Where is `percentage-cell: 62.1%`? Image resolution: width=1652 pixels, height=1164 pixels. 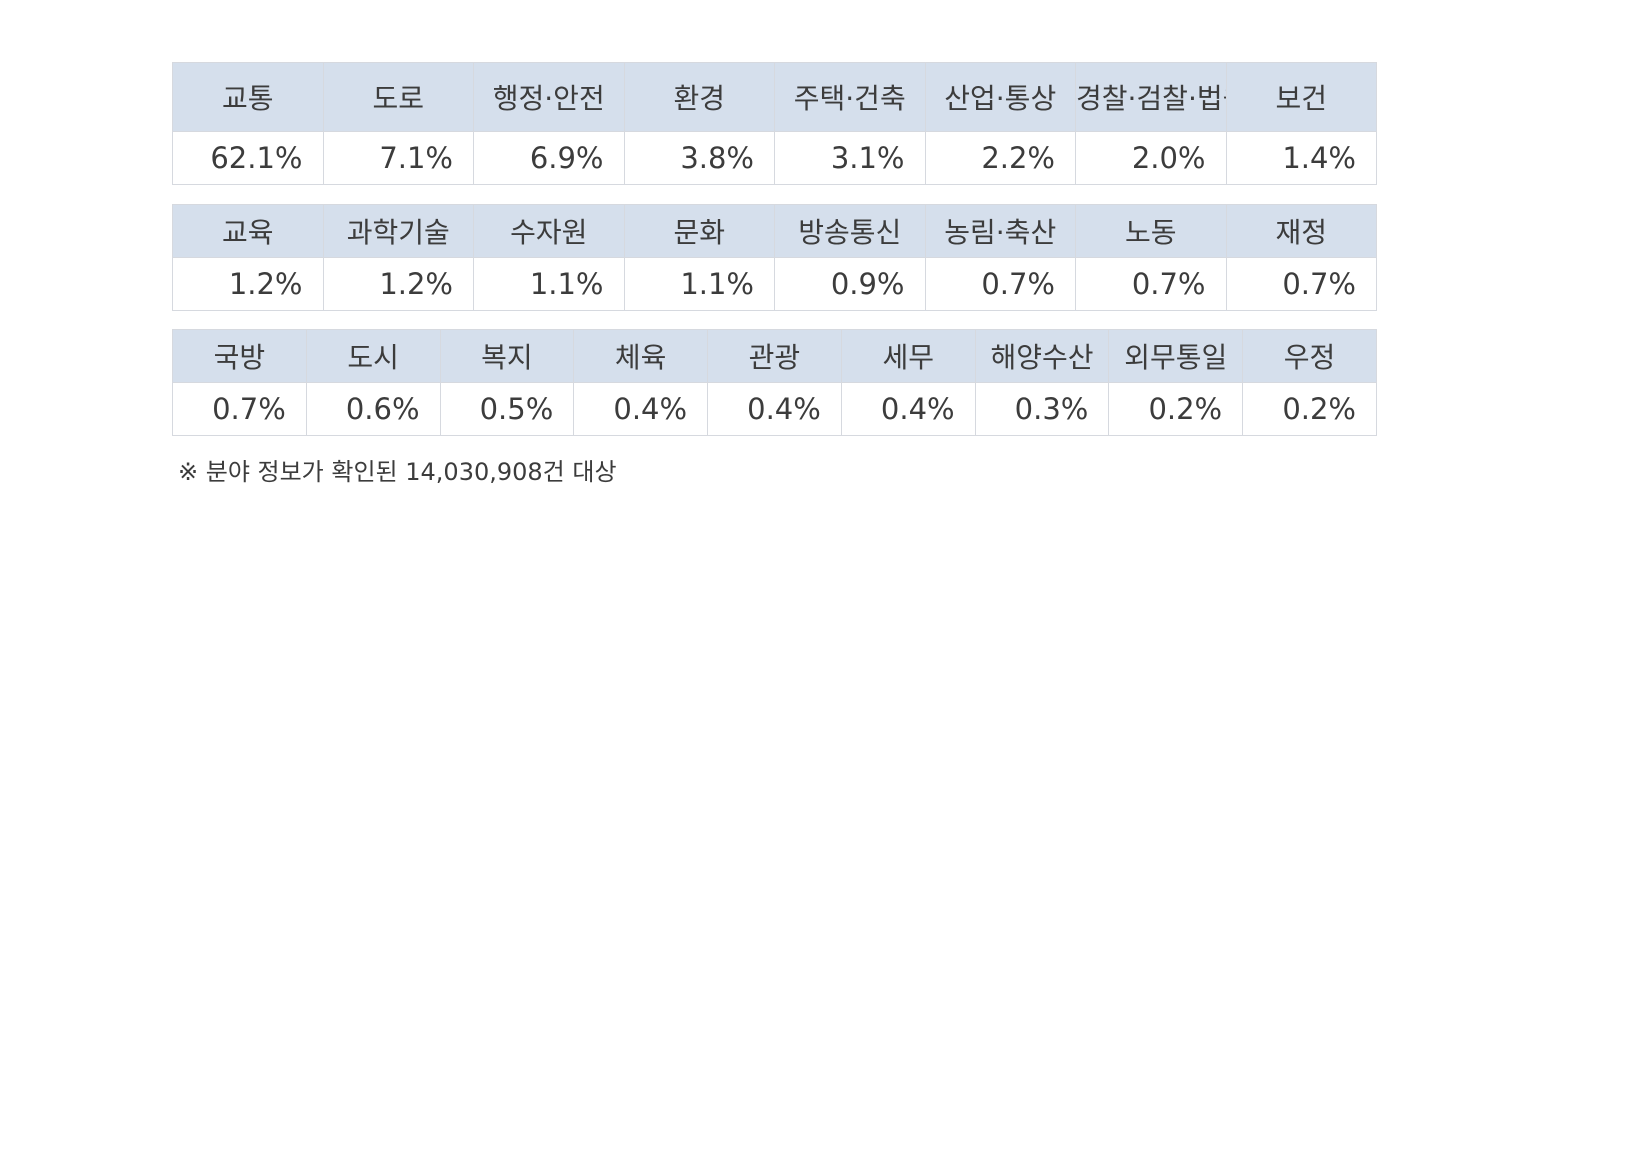
percentage-cell: 62.1% is located at coordinates (248, 158).